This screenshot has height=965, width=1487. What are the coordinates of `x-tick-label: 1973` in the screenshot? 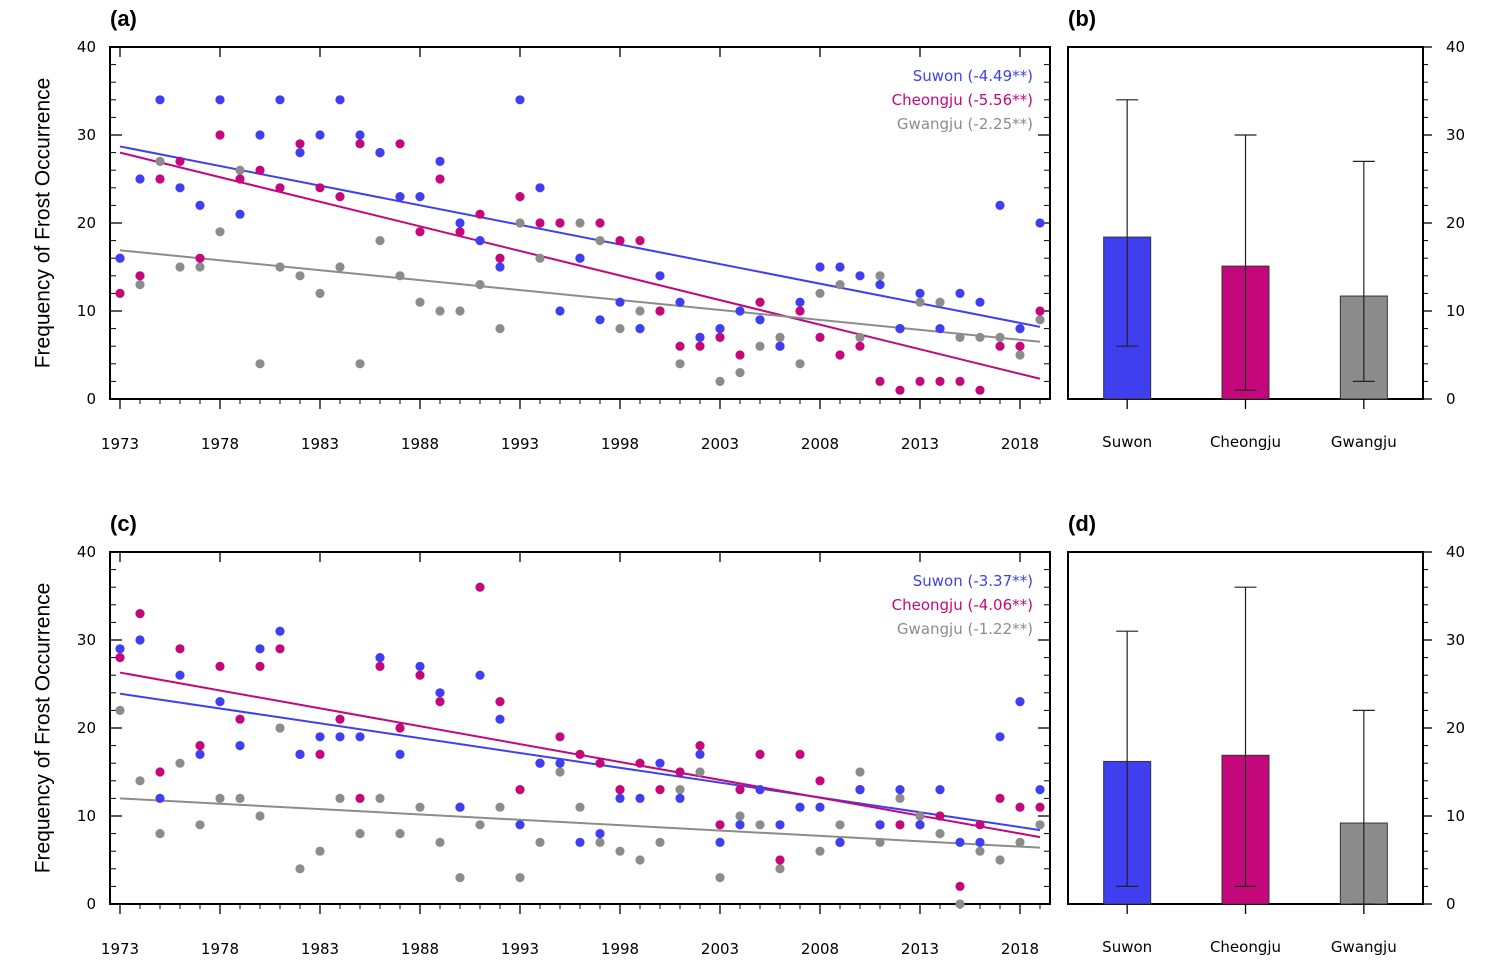 It's located at (120, 444).